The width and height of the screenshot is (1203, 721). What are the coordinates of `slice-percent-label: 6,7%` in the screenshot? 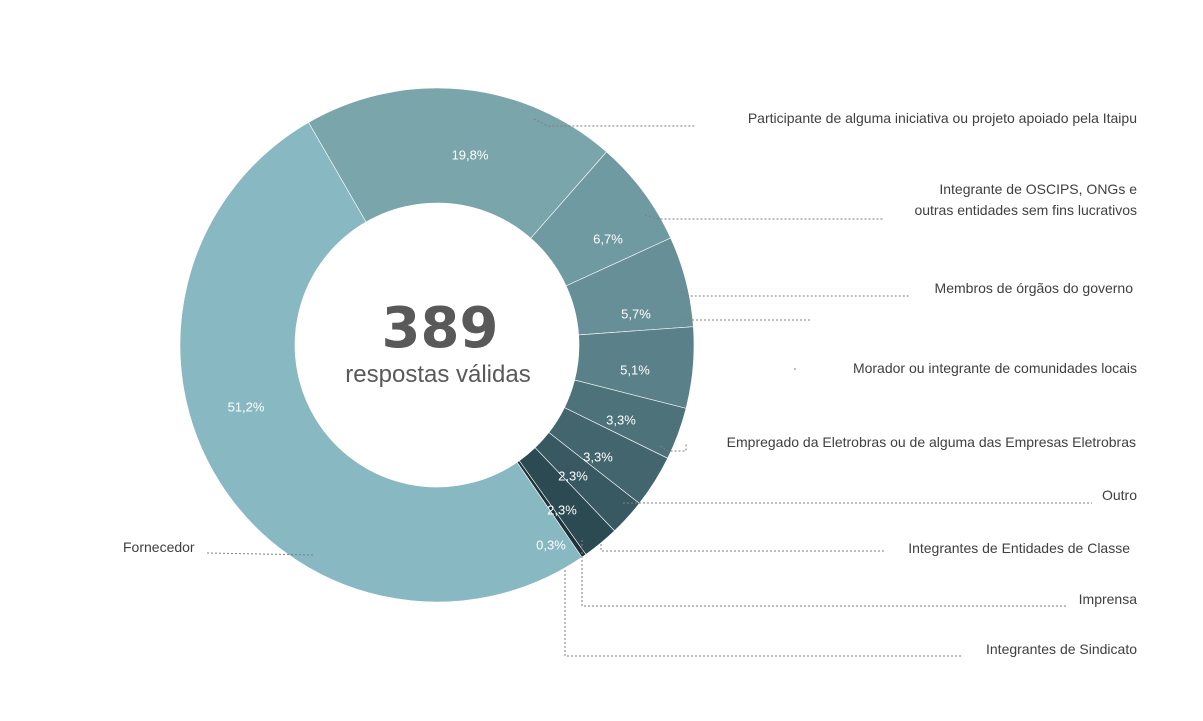 It's located at (608, 238).